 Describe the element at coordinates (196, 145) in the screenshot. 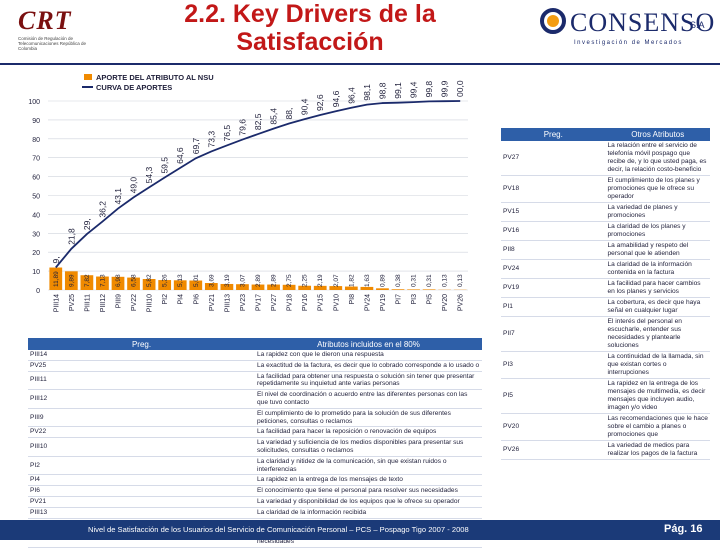

I see `cumulative-value-label: 69,7` at that location.